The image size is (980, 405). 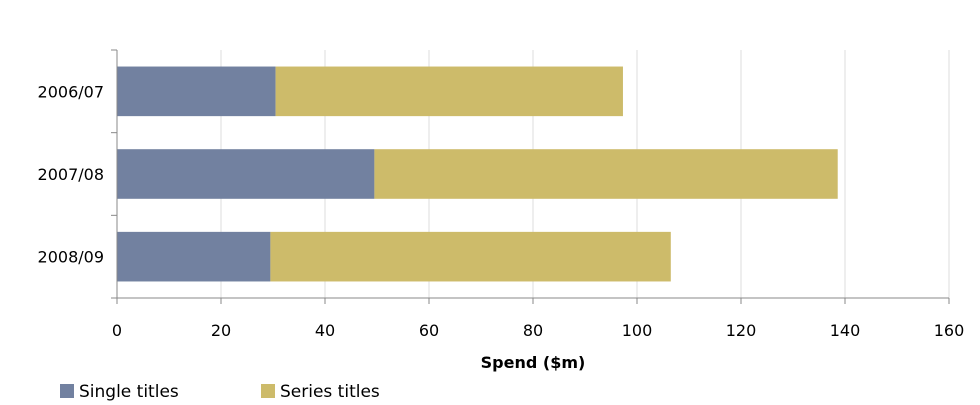 What do you see at coordinates (325, 330) in the screenshot?
I see `x-tick-label: 40` at bounding box center [325, 330].